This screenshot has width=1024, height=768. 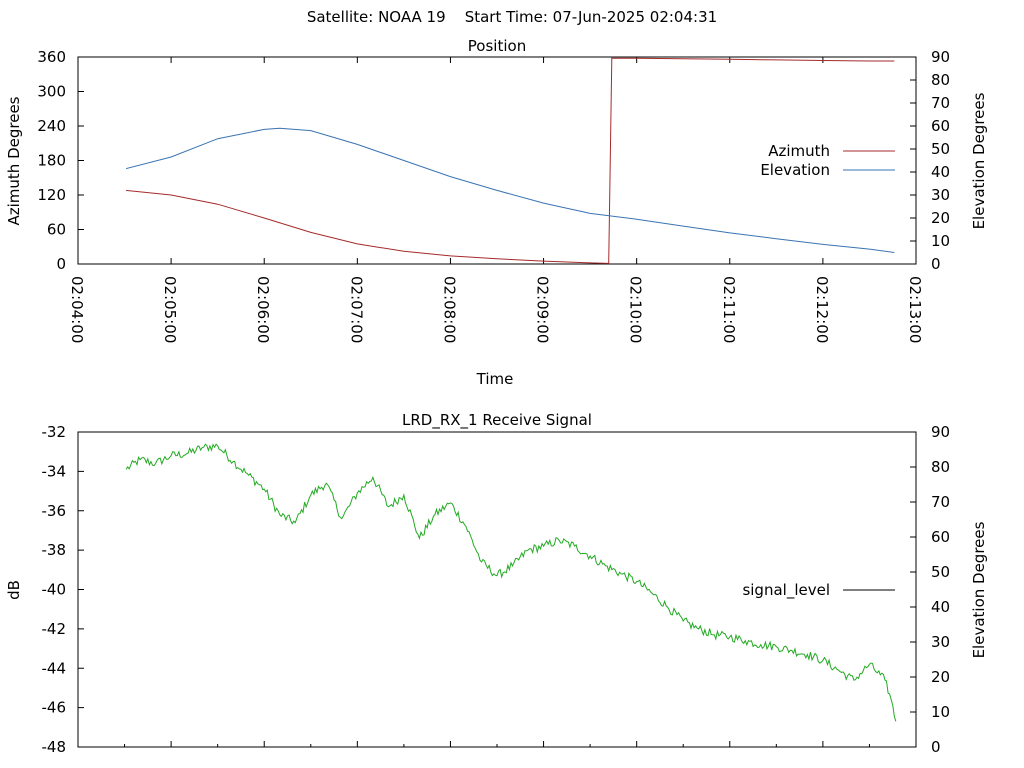 What do you see at coordinates (940, 677) in the screenshot?
I see `signal-y2-tick-label: 20` at bounding box center [940, 677].